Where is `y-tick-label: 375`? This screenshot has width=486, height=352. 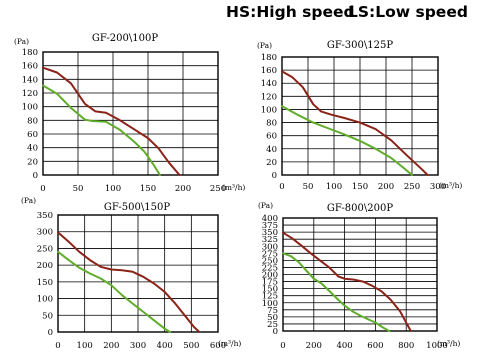
y-tick-label: 375 is located at coordinates (270, 226).